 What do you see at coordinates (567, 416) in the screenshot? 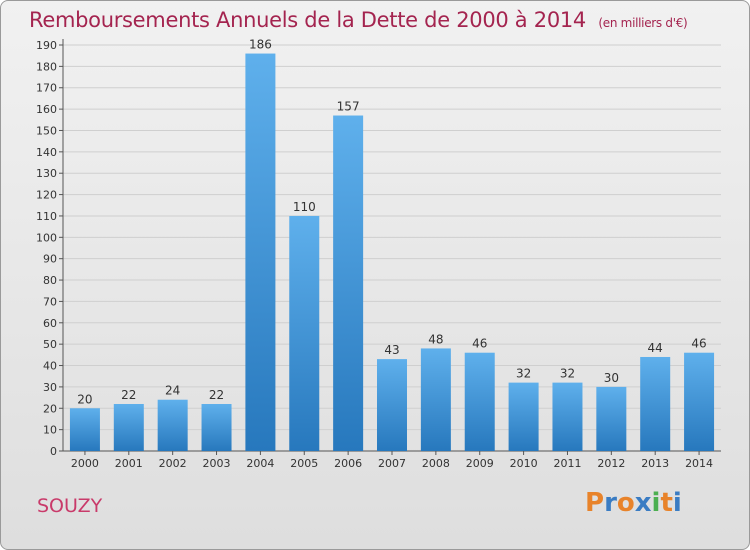
I see `bar-2011` at bounding box center [567, 416].